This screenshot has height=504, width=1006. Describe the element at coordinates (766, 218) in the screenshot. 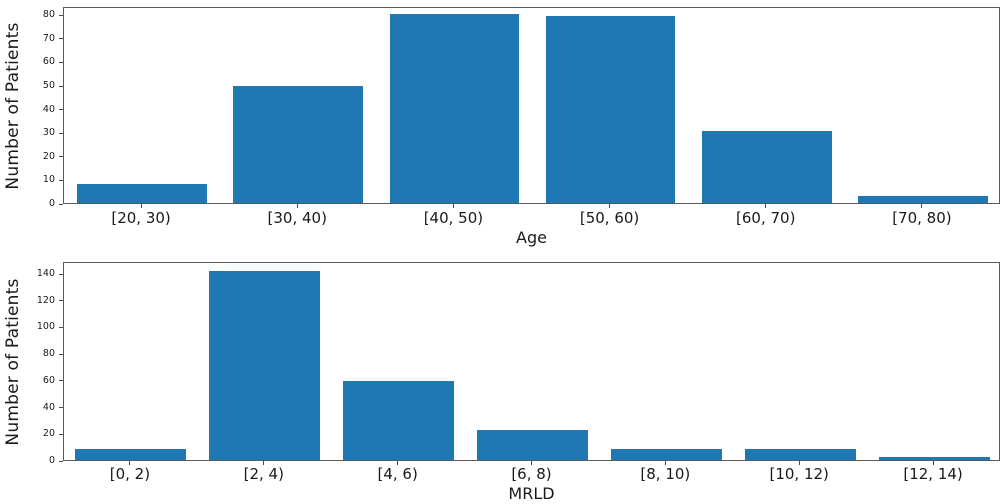

I see `x-category-label: [60, 70)` at that location.